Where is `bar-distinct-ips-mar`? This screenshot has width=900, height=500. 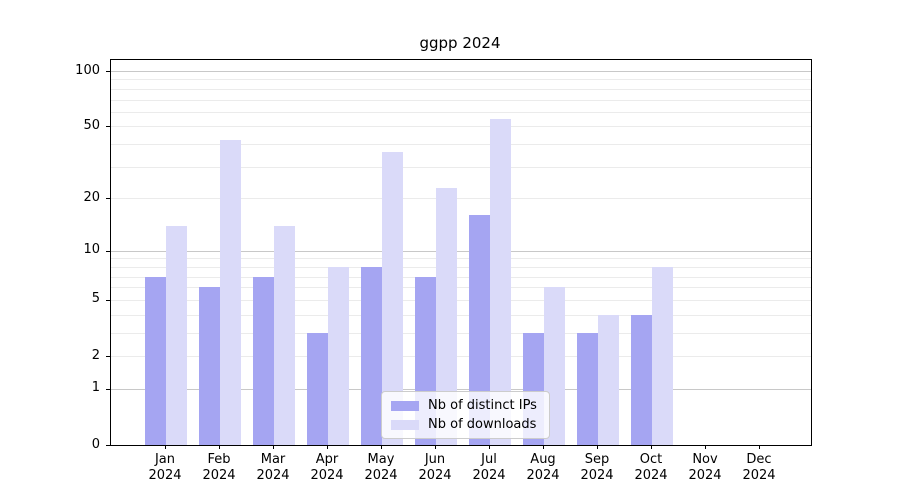 bar-distinct-ips-mar is located at coordinates (263, 360).